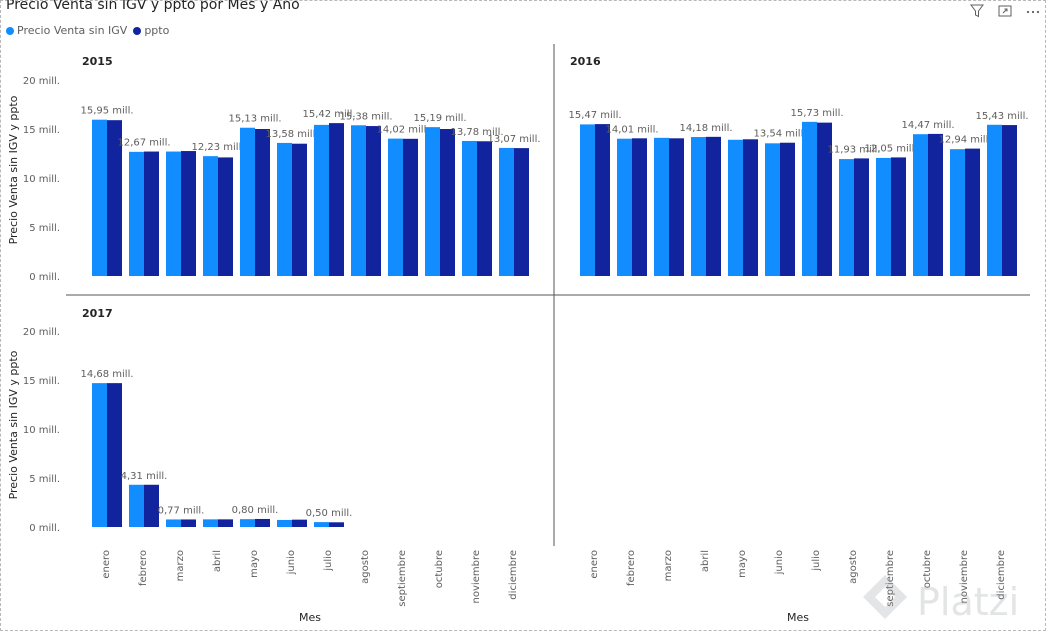  I want to click on bar-2015-febrero-ppto, so click(151, 213).